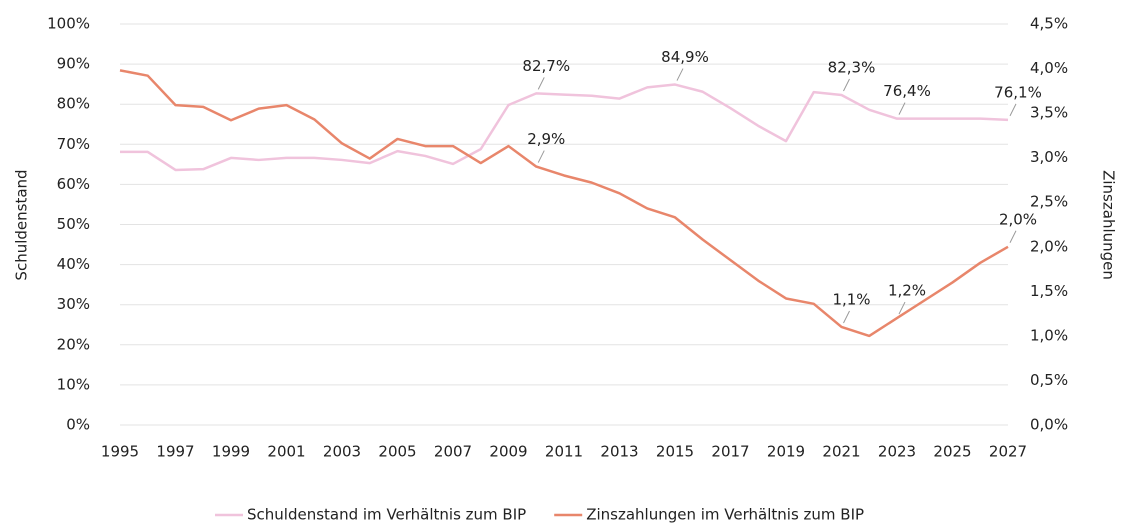  Describe the element at coordinates (73, 64) in the screenshot. I see `y-tick-label: 90%` at that location.